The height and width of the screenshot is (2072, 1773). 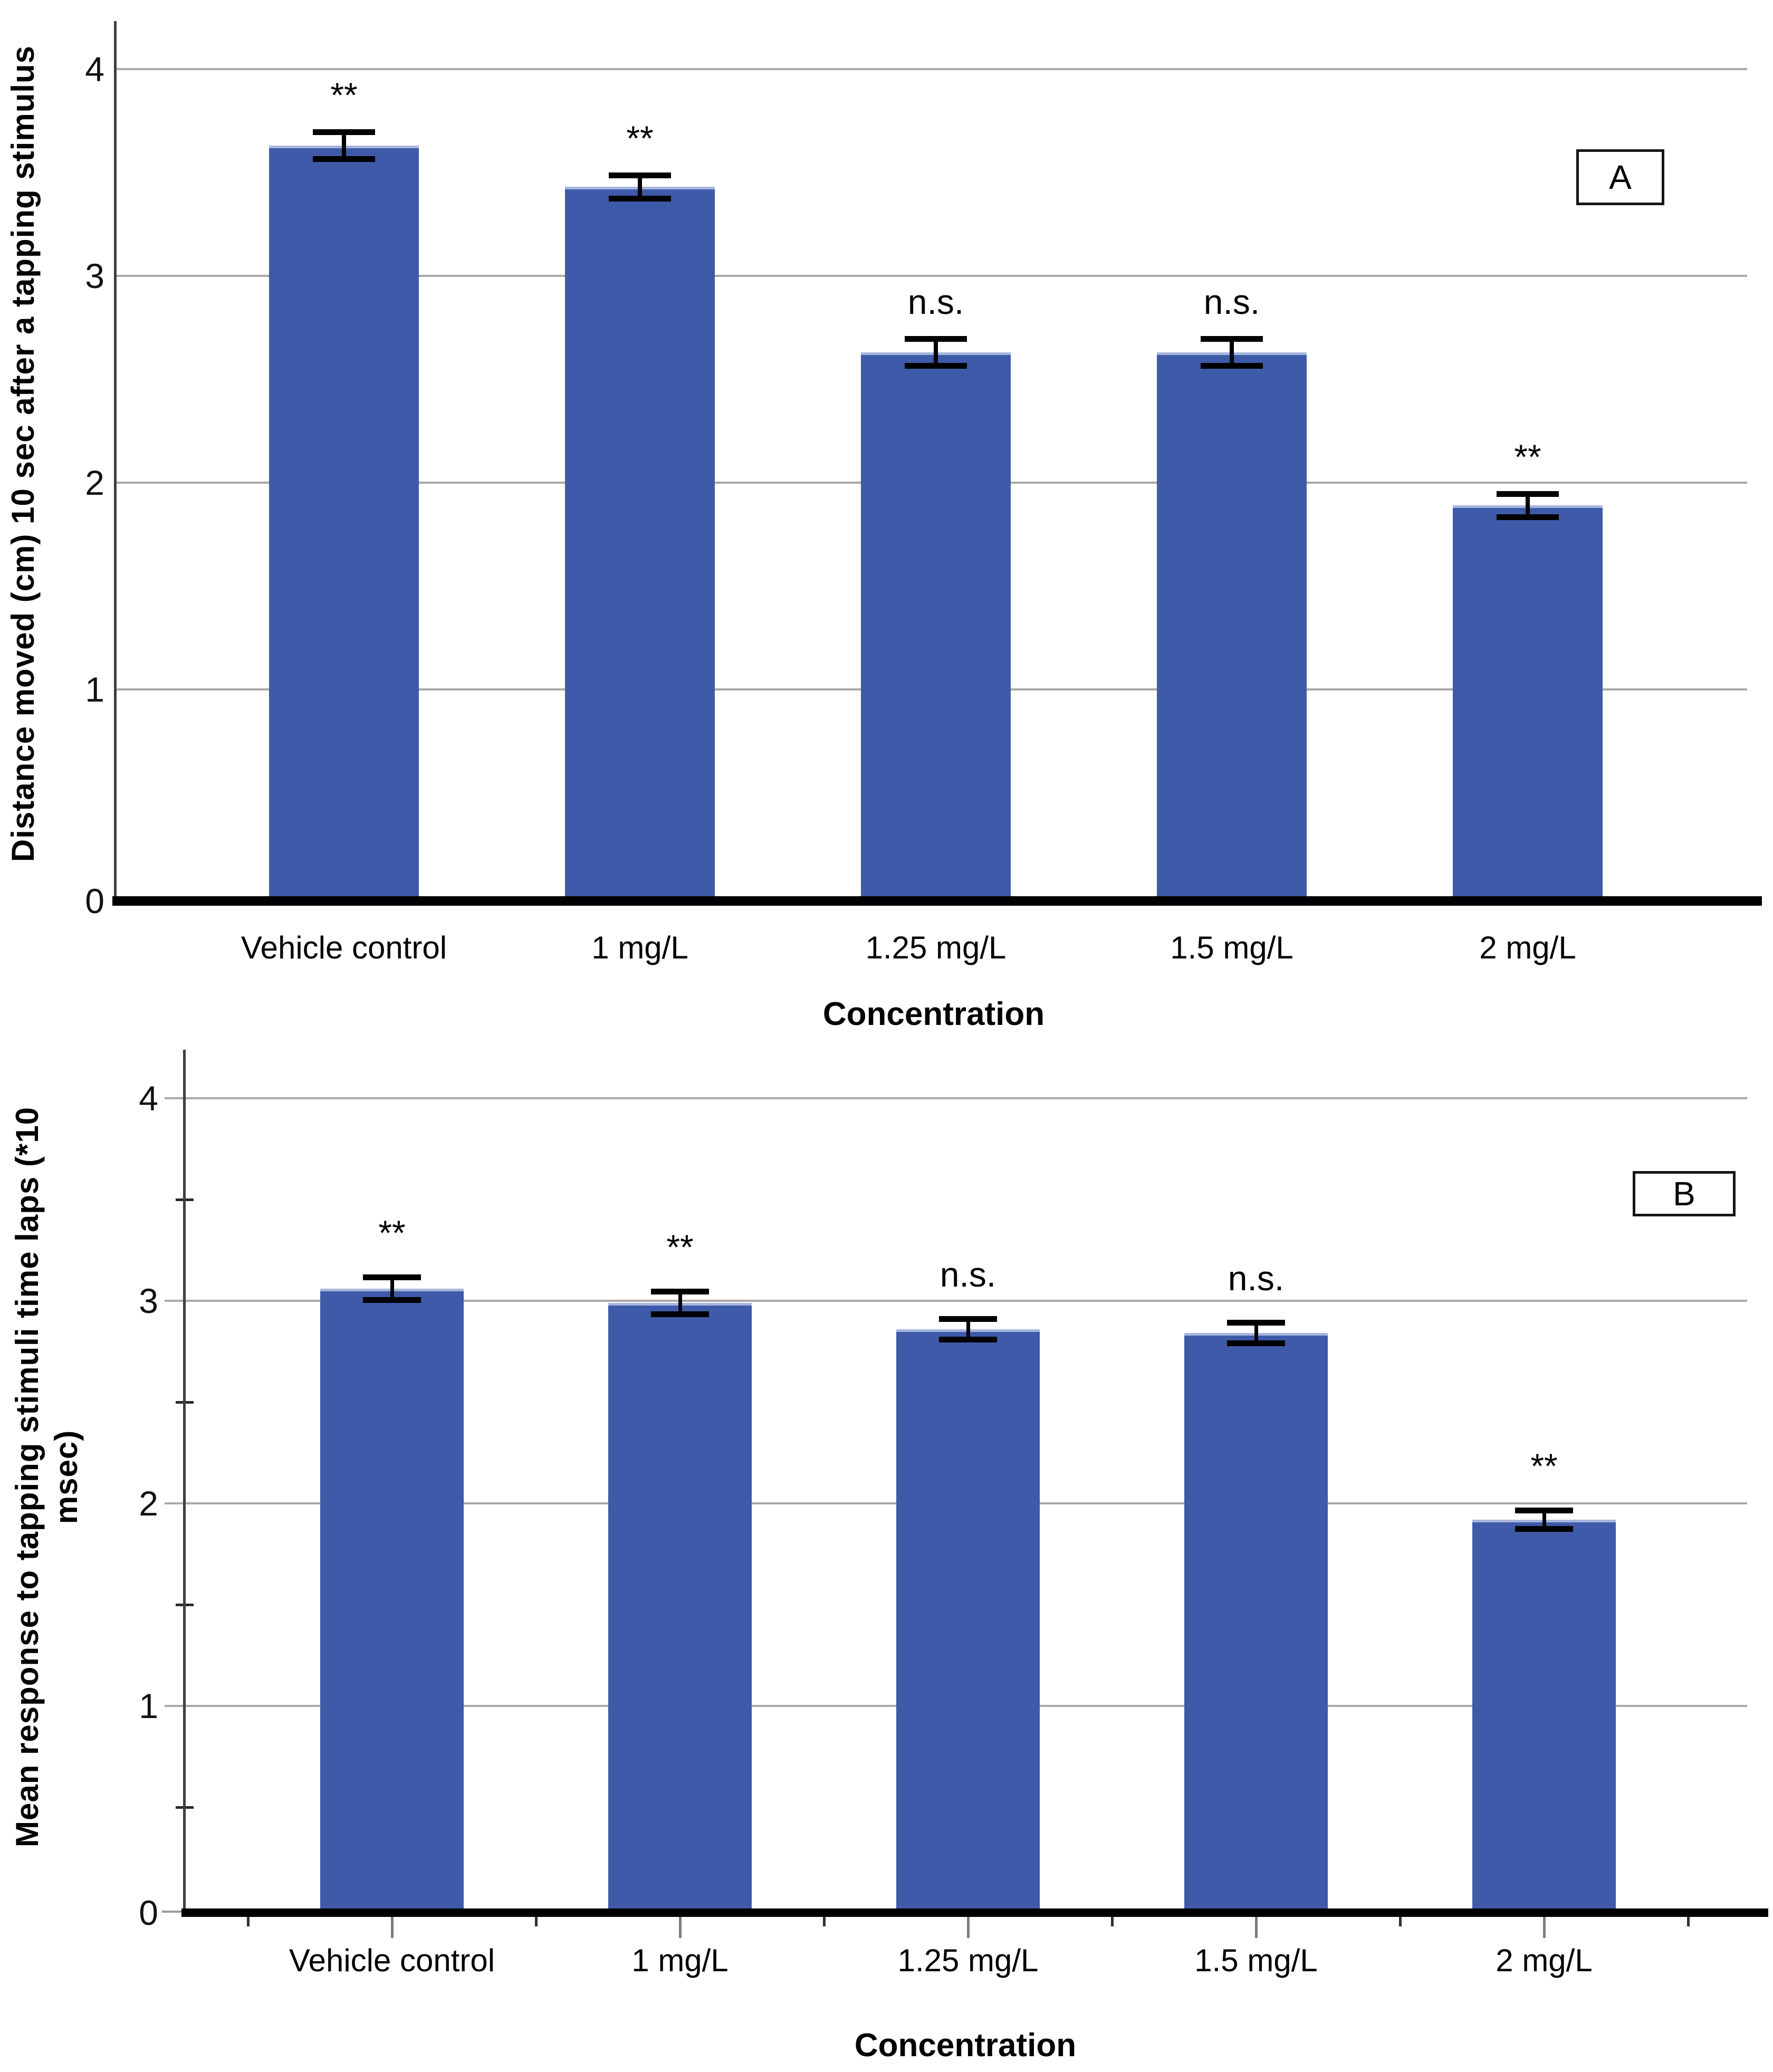 I want to click on y-zero-tick, so click(x=172, y=1912).